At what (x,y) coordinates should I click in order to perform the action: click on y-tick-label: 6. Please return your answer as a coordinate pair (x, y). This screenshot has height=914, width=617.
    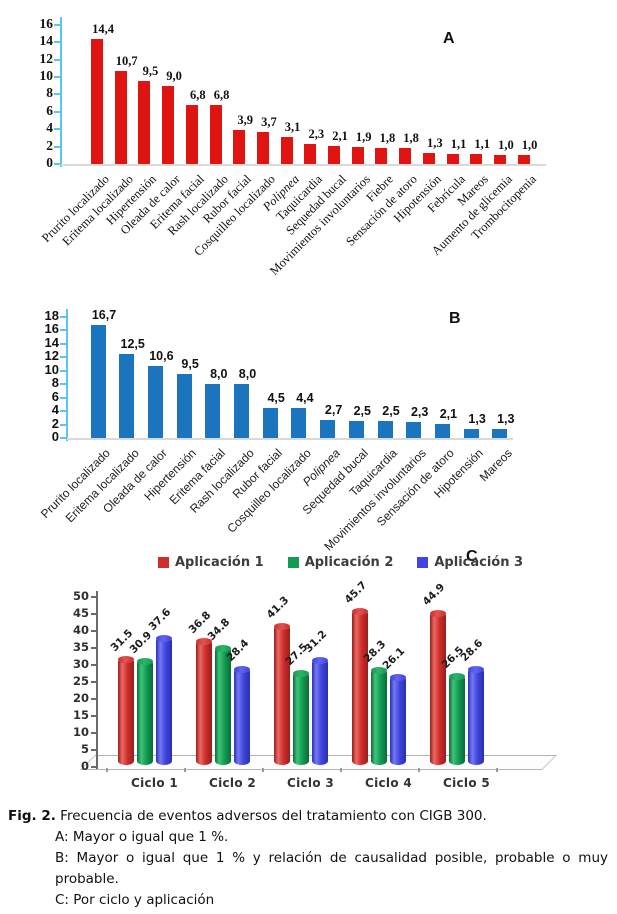
    Looking at the image, I should click on (49, 110).